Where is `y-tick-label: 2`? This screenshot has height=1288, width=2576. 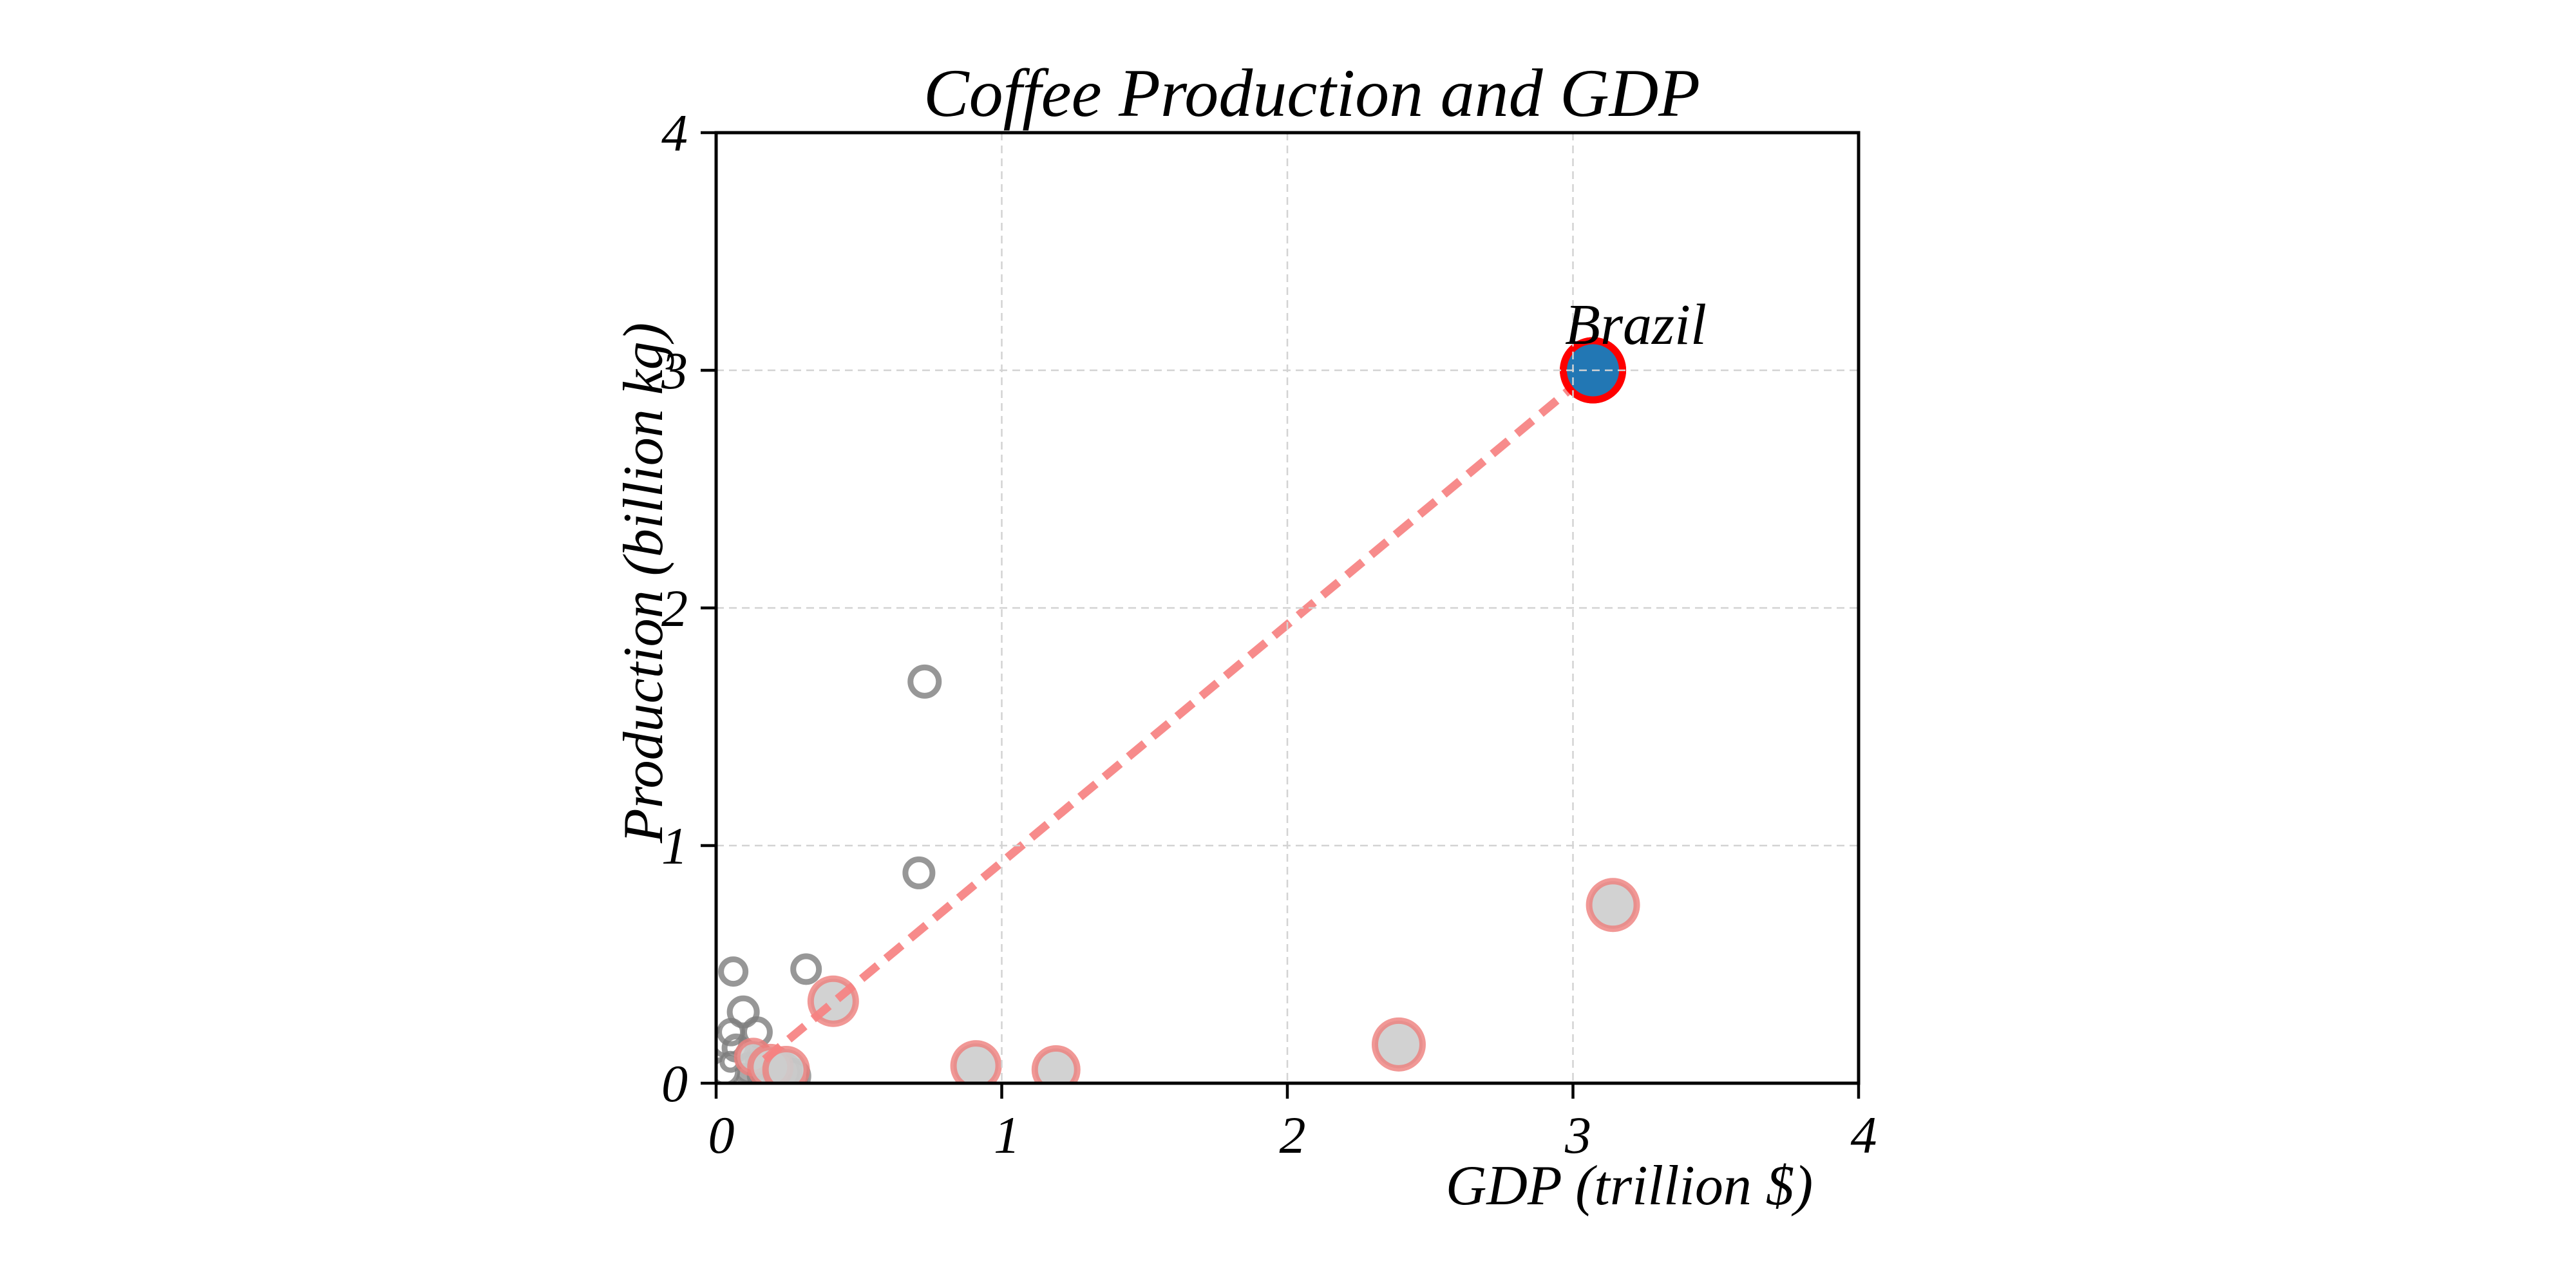
y-tick-label: 2 is located at coordinates (675, 608).